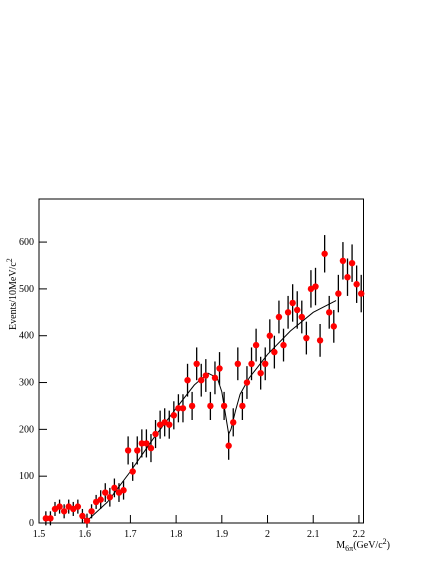 This screenshot has width=436, height=564. What do you see at coordinates (385, 541) in the screenshot?
I see `x-label-sup: 2` at bounding box center [385, 541].